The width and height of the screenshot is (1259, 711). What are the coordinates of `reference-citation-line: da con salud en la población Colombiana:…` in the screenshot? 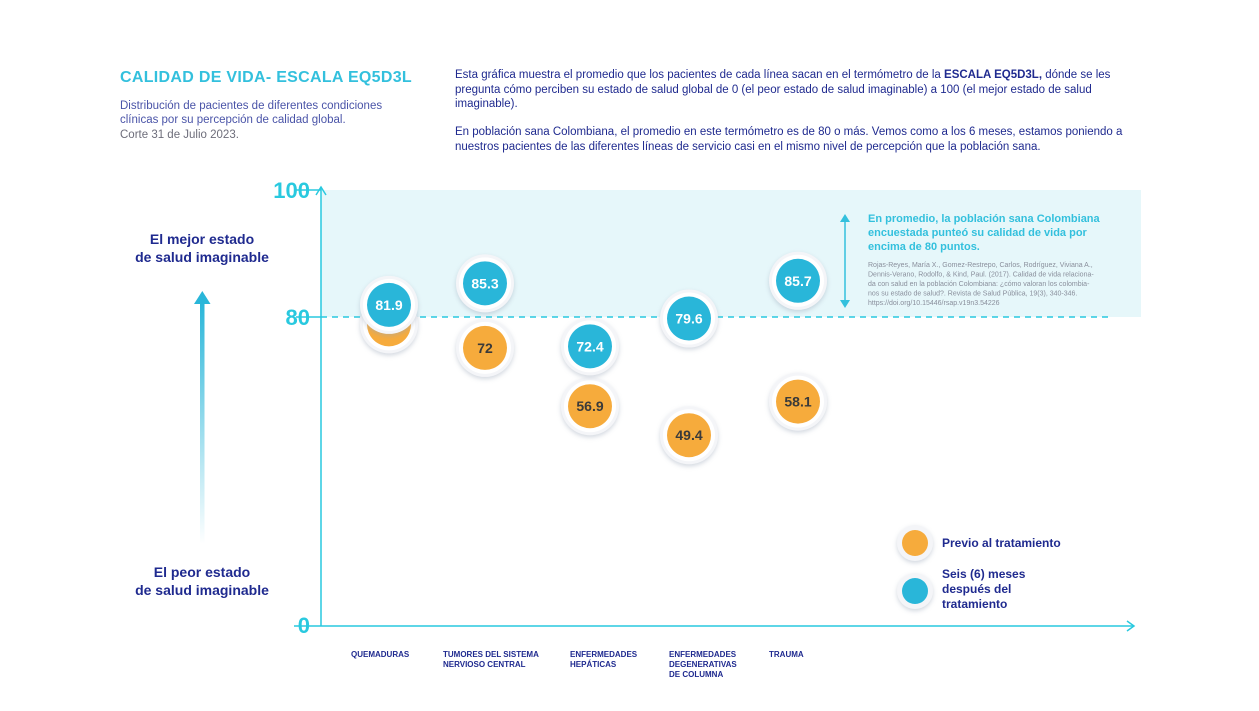 It's located at (979, 284).